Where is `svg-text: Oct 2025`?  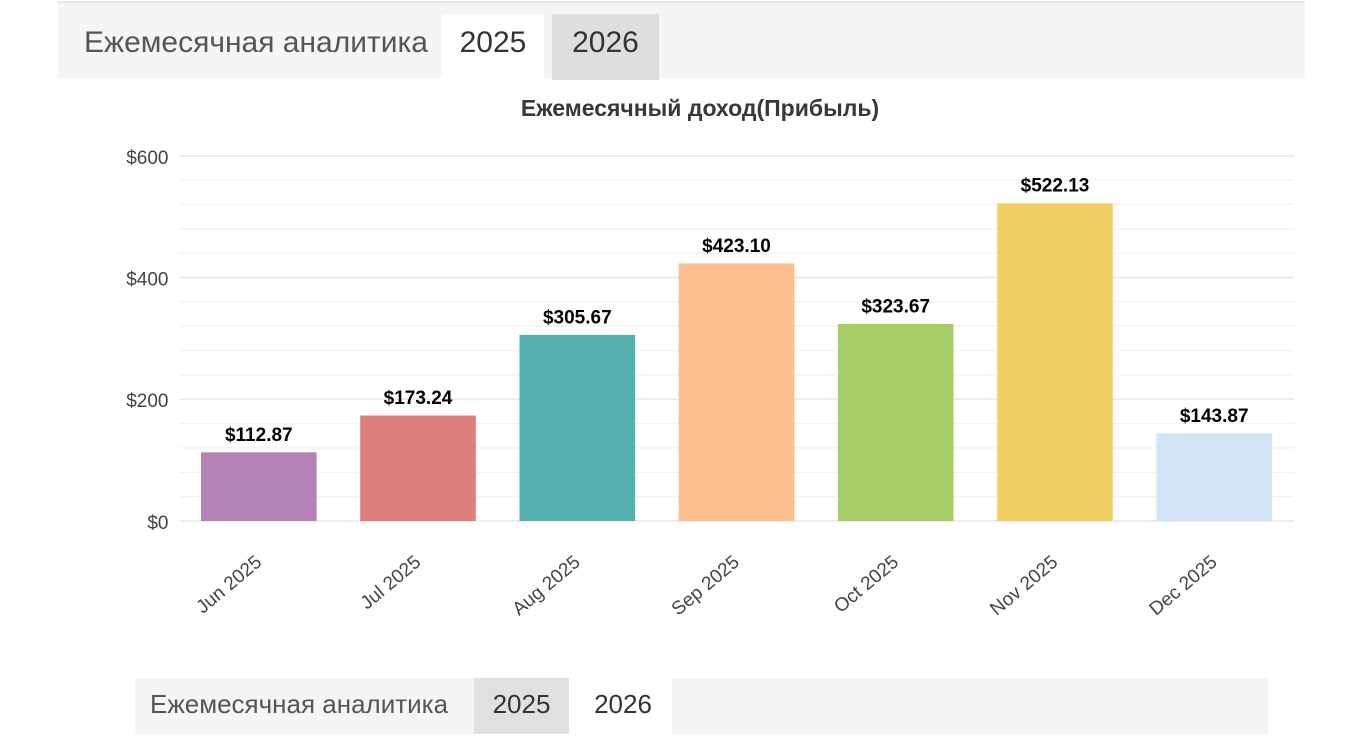
svg-text: Oct 2025 is located at coordinates (866, 585).